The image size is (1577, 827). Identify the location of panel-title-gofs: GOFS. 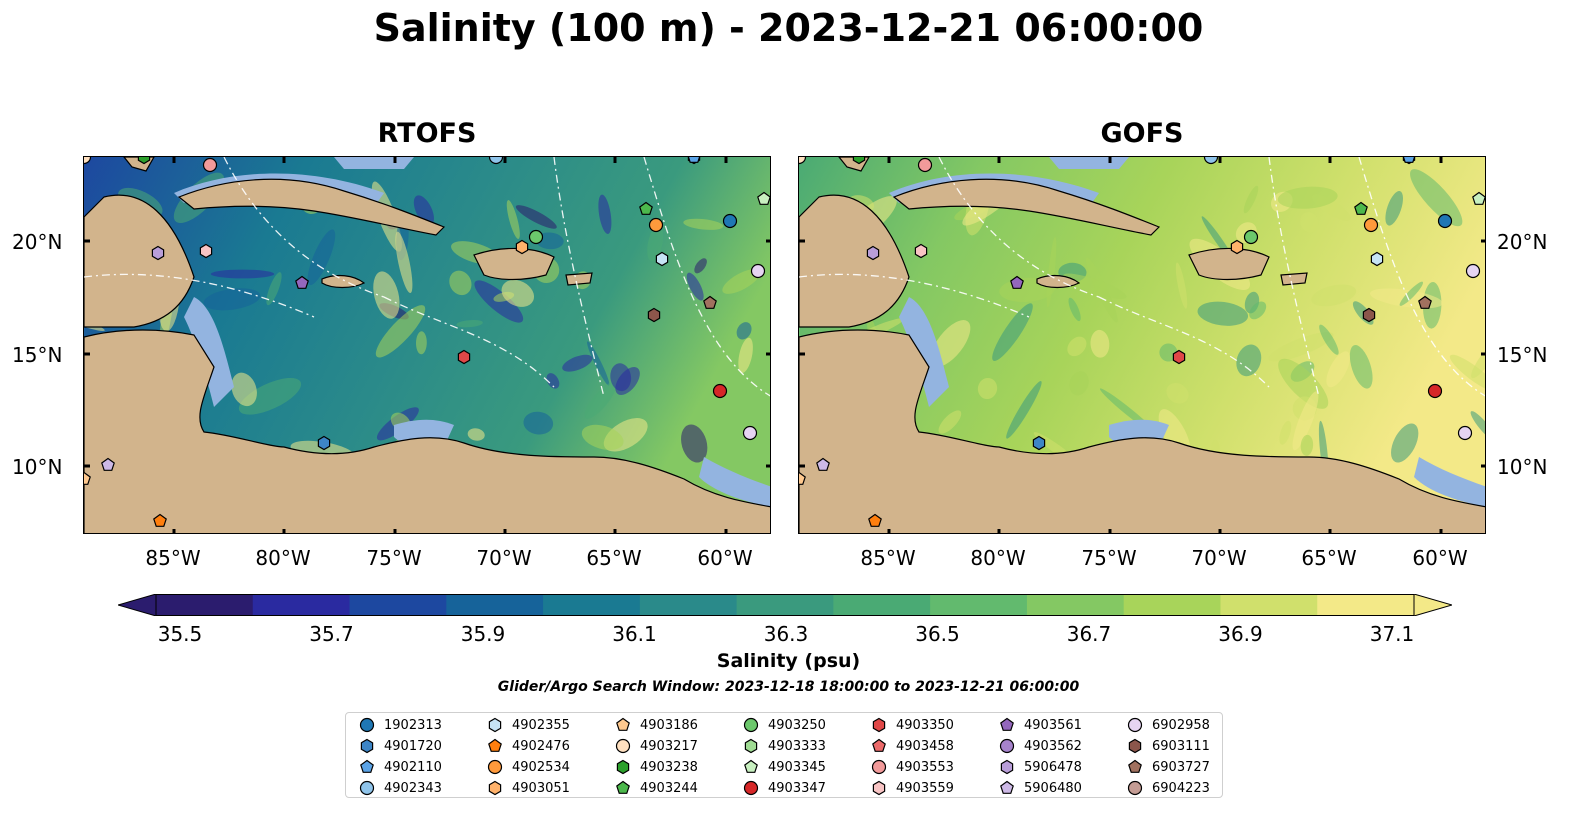
(1142, 133).